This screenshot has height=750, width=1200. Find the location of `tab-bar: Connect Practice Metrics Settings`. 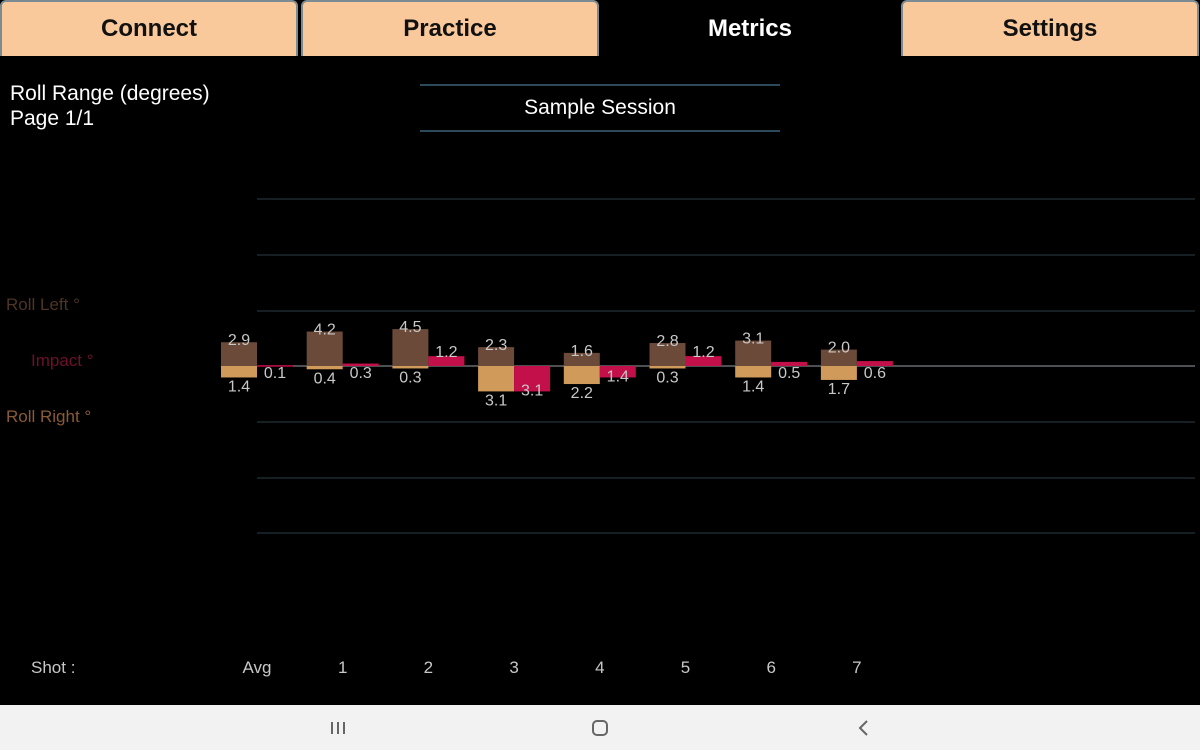

tab-bar: Connect Practice Metrics Settings is located at coordinates (600, 29).